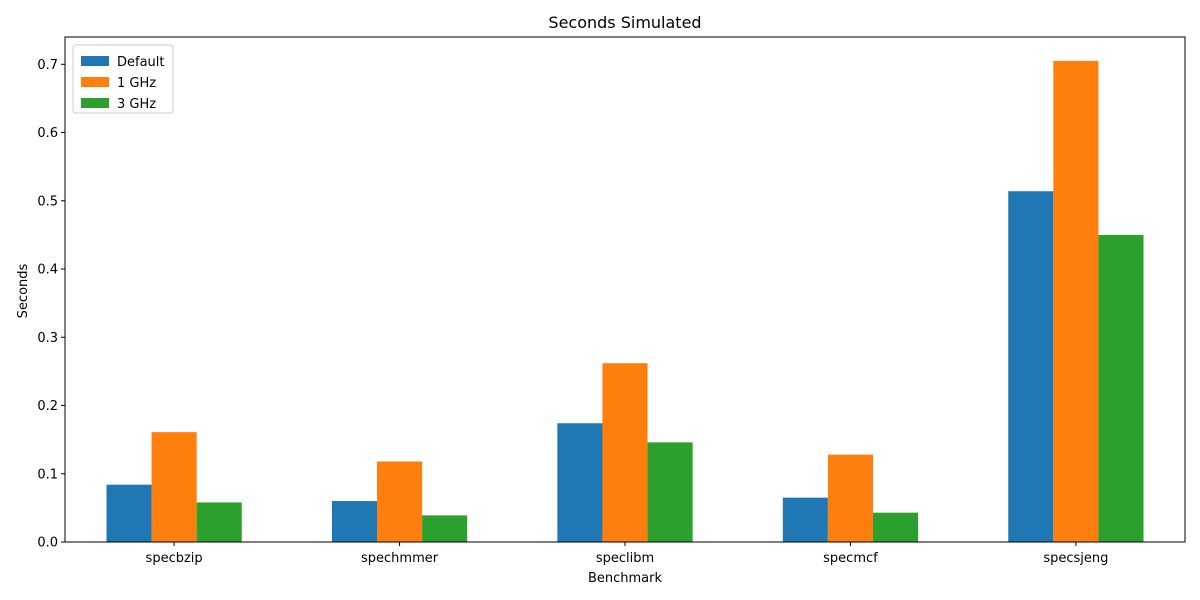  What do you see at coordinates (850, 558) in the screenshot?
I see `x-tick-label-specmcf: specmcf` at bounding box center [850, 558].